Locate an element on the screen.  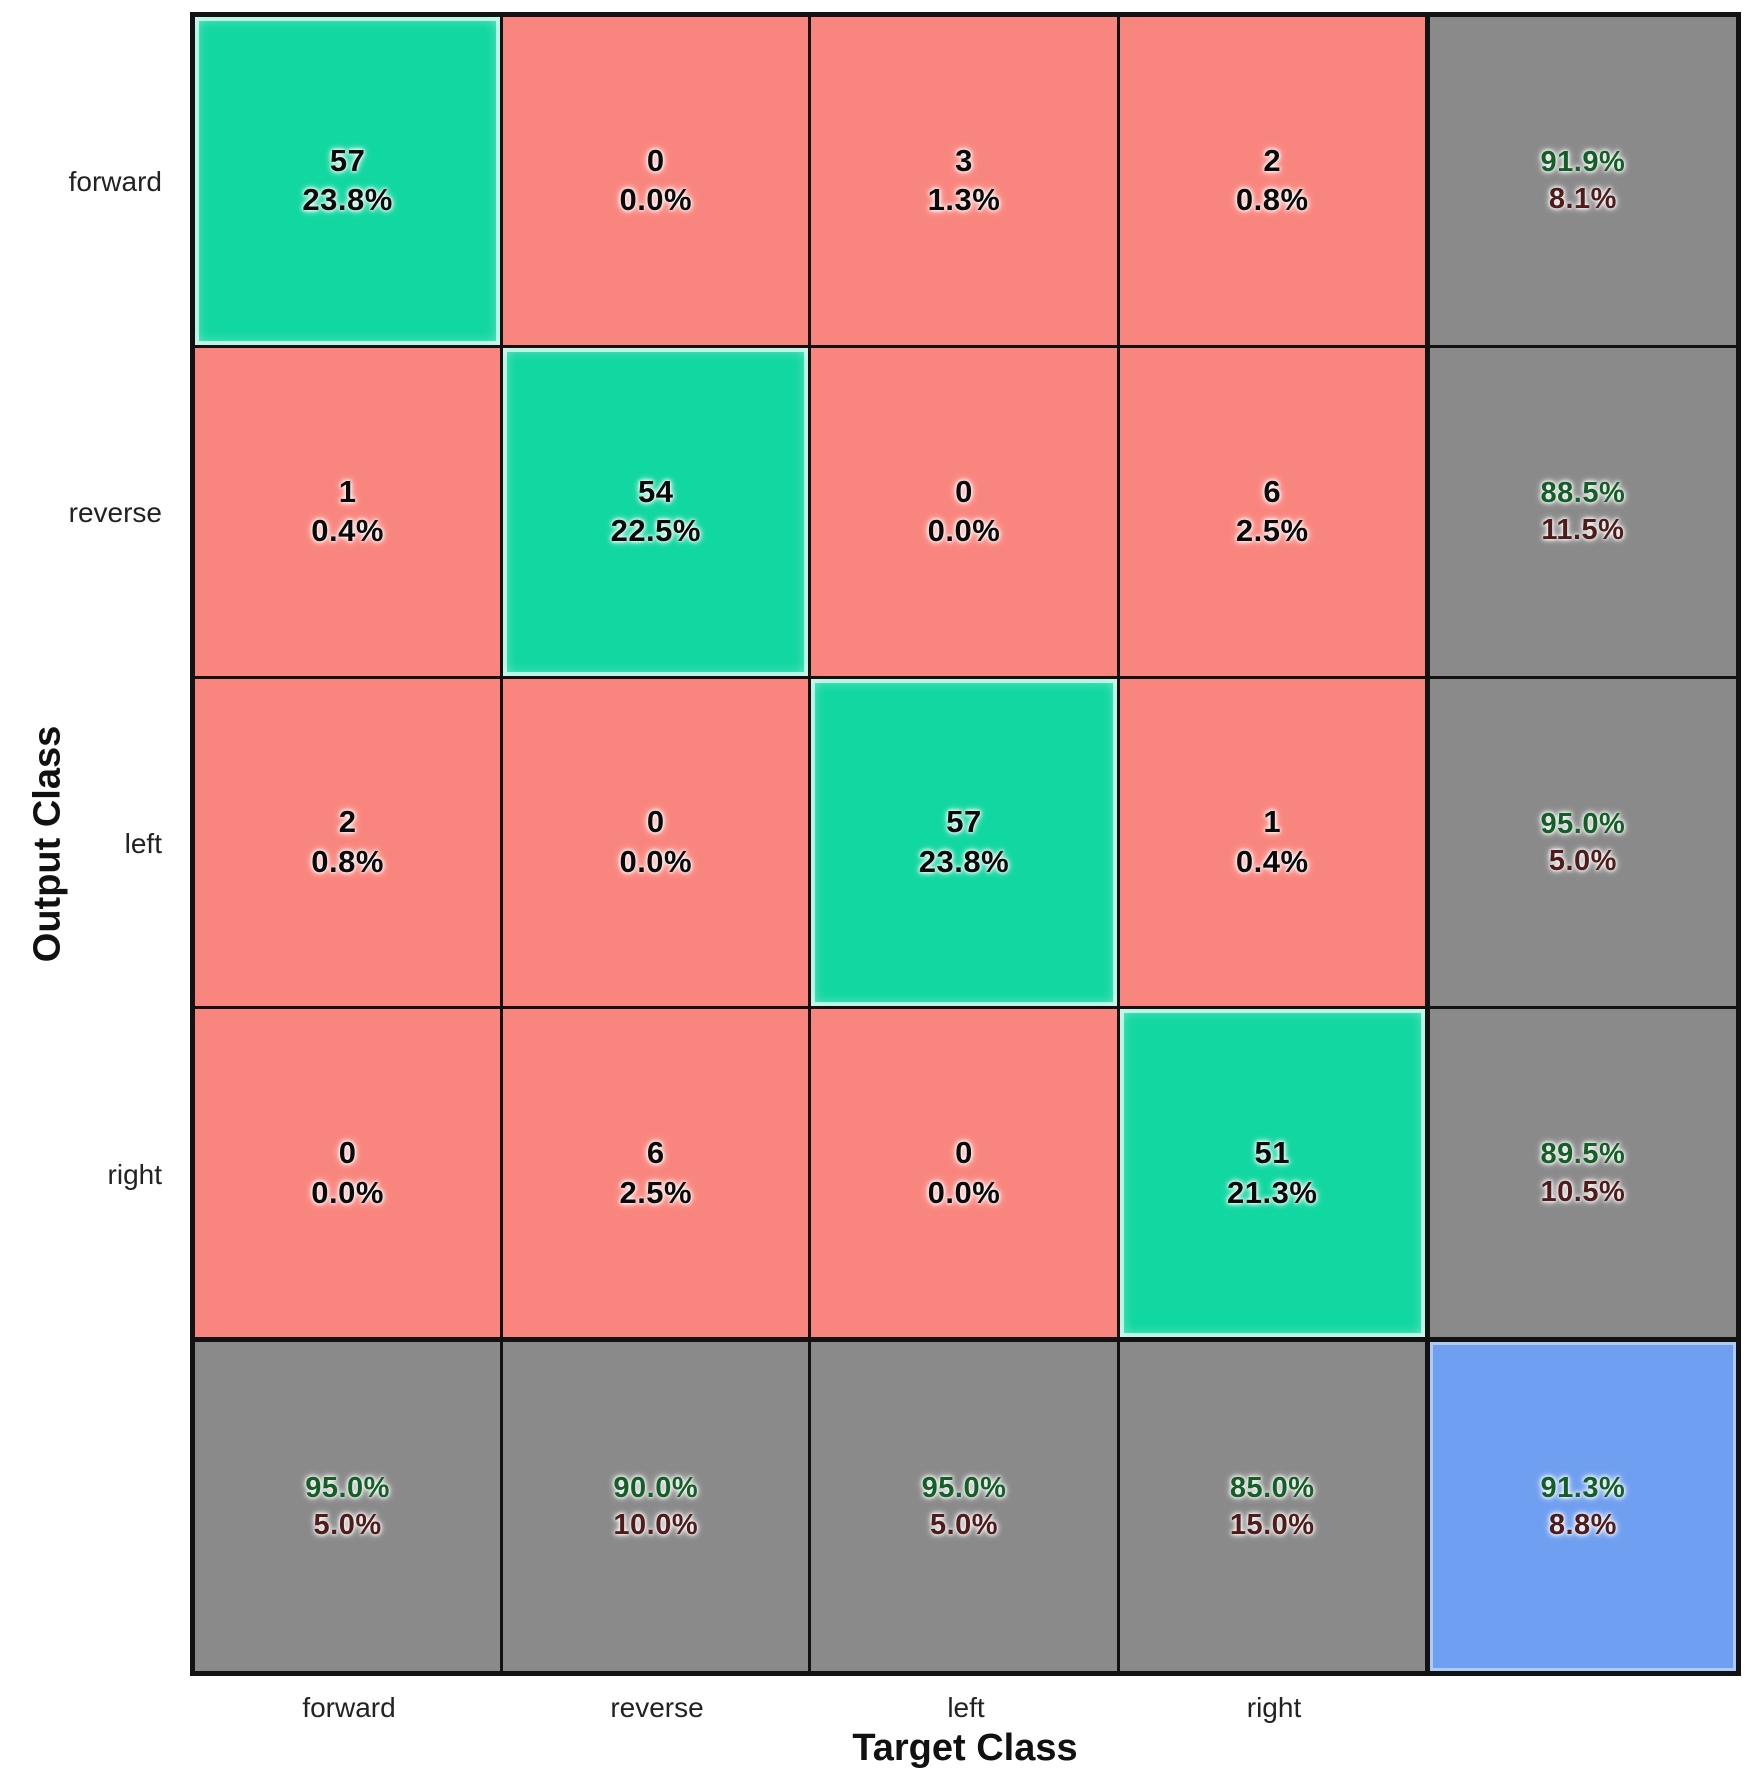
matrix-cell-r4c3-col-summary: 85.0% 15.0% is located at coordinates (1273, 1505).